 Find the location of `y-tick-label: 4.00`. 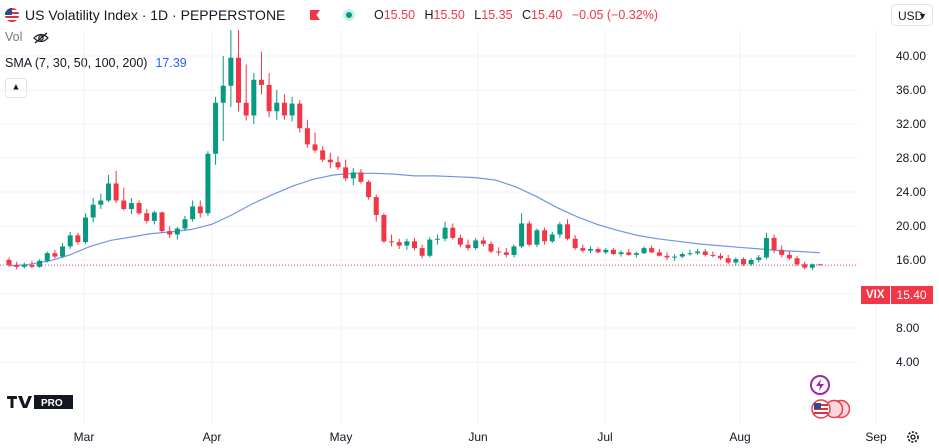

y-tick-label: 4.00 is located at coordinates (908, 362).